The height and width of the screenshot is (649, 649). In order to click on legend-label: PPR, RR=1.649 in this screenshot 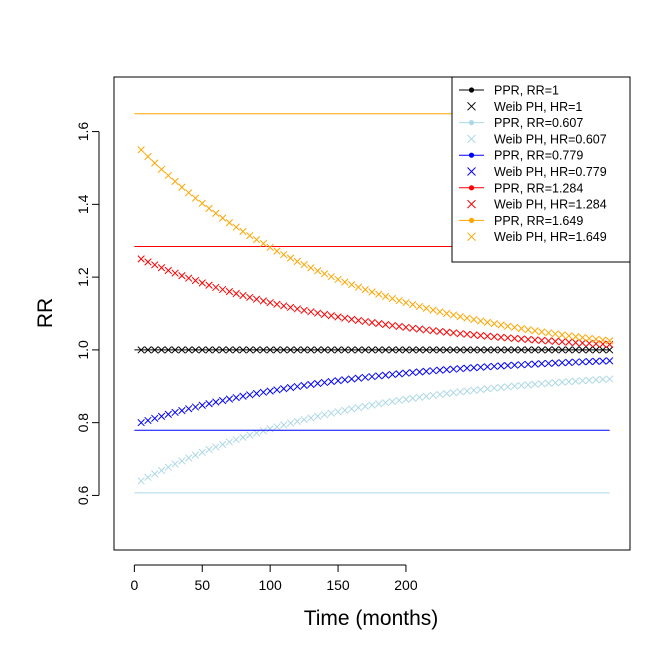, I will do `click(538, 221)`.